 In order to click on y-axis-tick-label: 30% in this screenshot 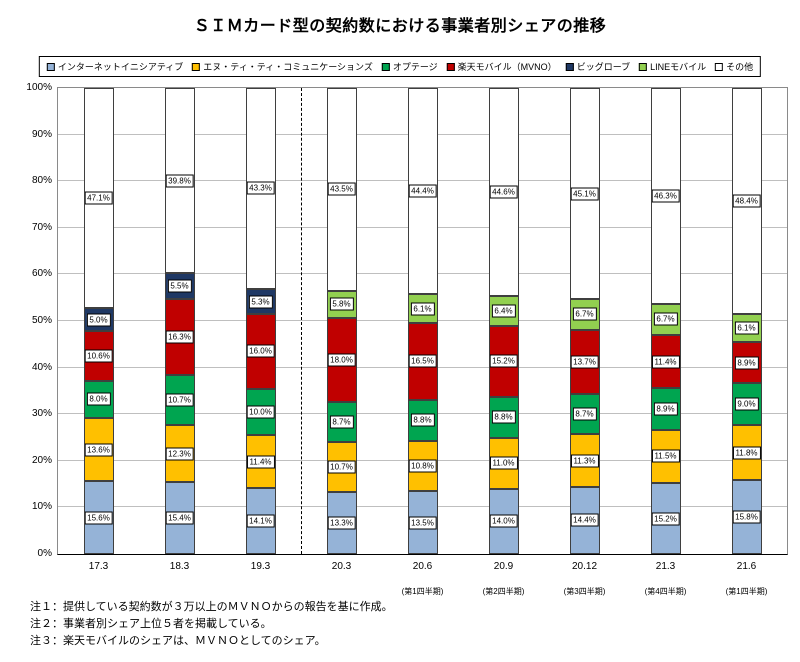, I will do `click(41, 414)`.